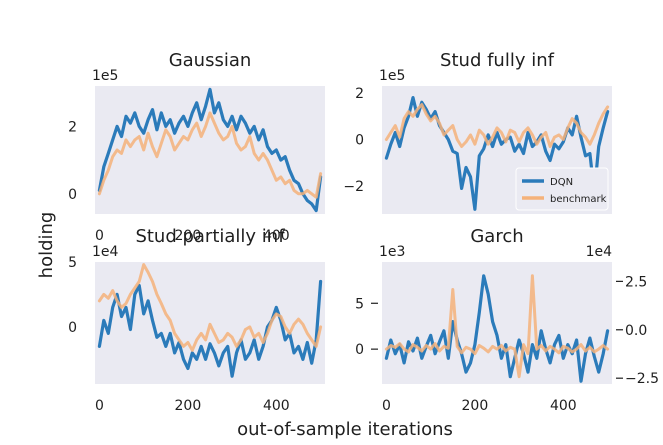 This screenshot has height=445, width=663. What do you see at coordinates (599, 252) in the screenshot?
I see `y-right-scale-label: 1e4` at bounding box center [599, 252].